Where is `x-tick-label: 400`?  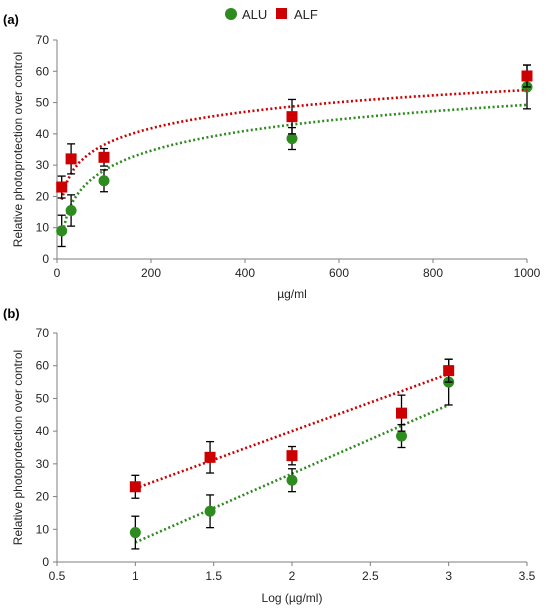
x-tick-label: 400 is located at coordinates (245, 273).